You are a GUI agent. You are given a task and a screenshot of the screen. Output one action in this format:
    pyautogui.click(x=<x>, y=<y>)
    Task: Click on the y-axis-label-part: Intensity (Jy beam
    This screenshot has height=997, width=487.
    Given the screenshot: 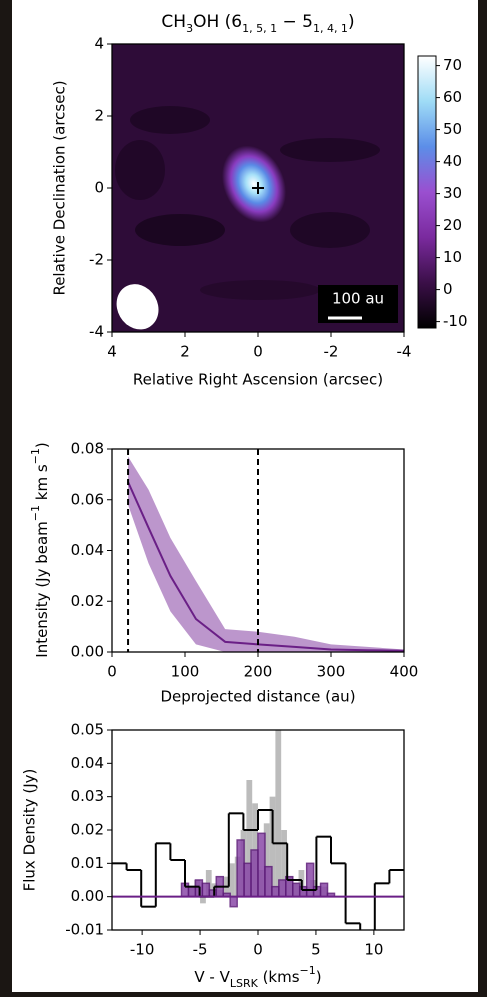 What is the action you would take?
    pyautogui.click(x=42, y=589)
    